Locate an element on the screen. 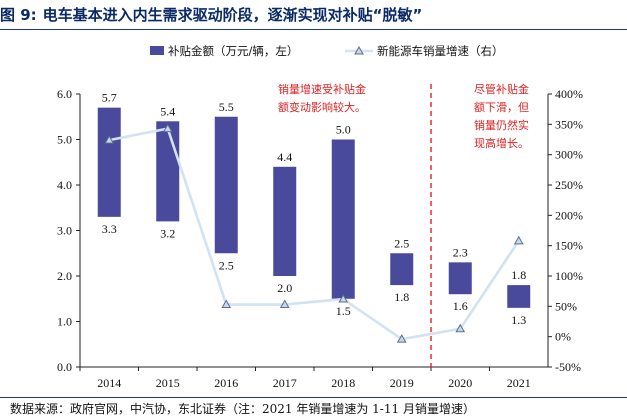  bar-2016 is located at coordinates (226, 185).